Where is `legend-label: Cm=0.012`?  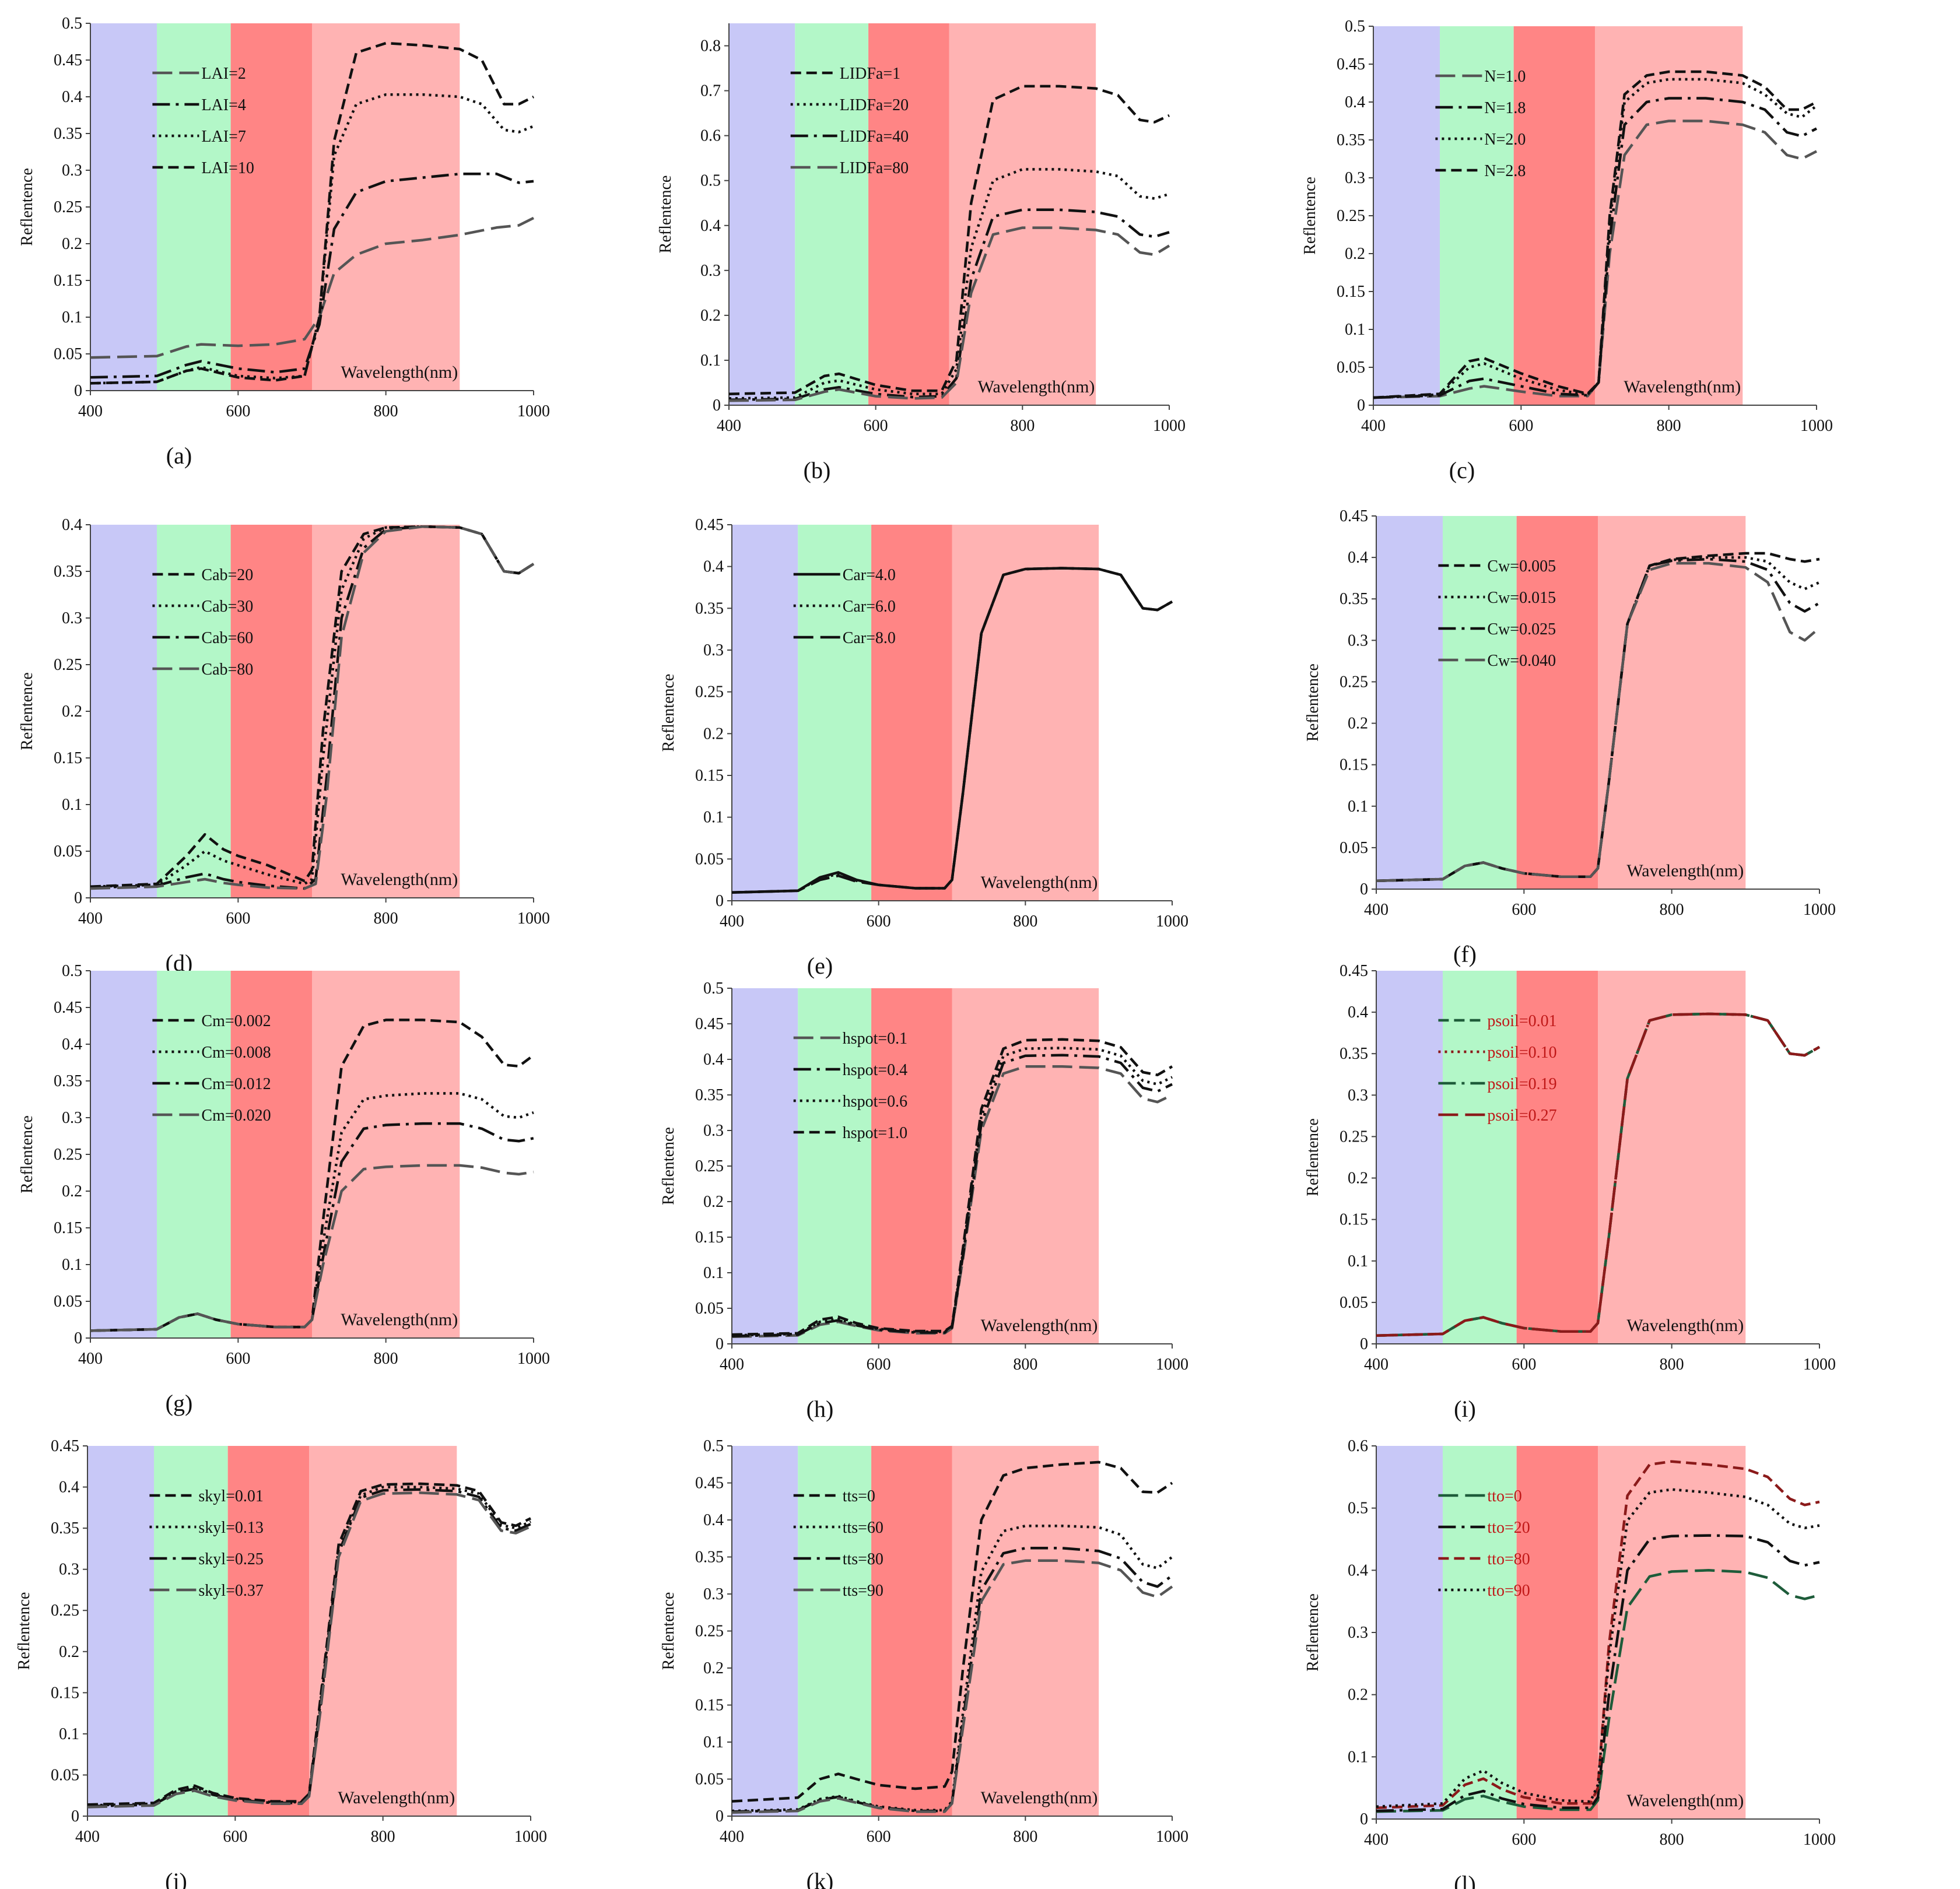 legend-label: Cm=0.012 is located at coordinates (236, 1084).